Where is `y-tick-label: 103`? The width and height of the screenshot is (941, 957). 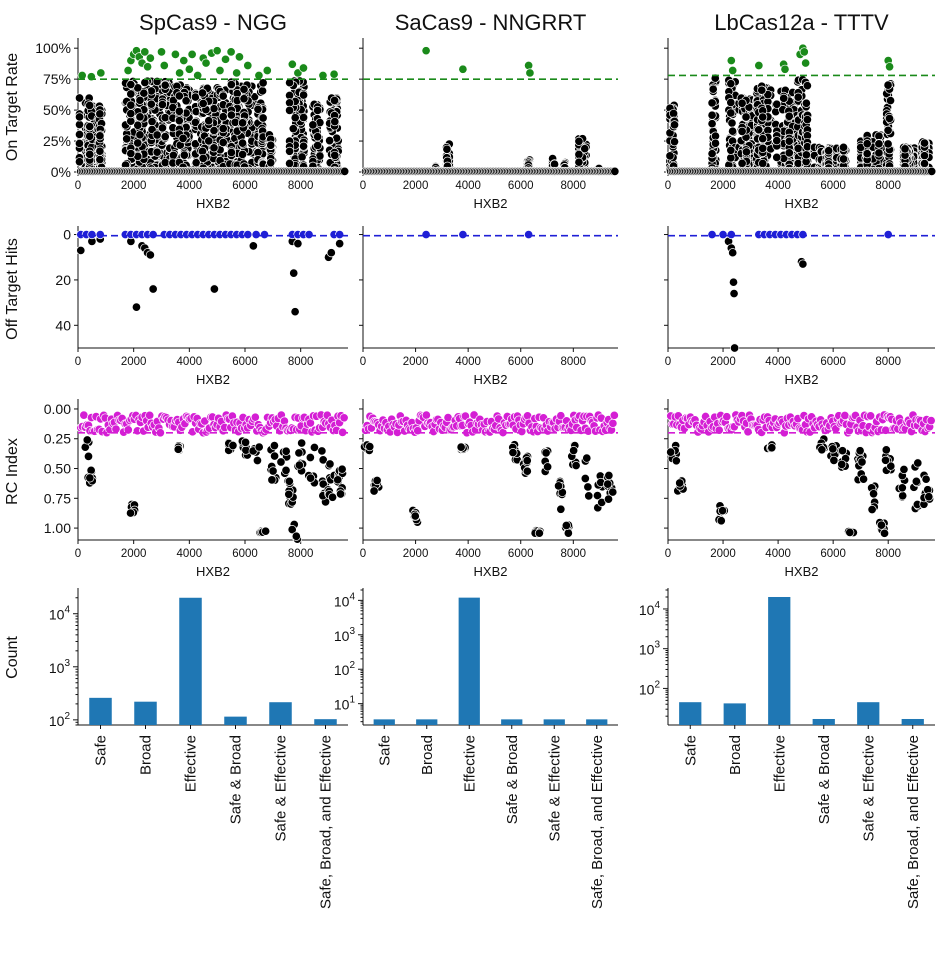 y-tick-label: 103 is located at coordinates (60, 667).